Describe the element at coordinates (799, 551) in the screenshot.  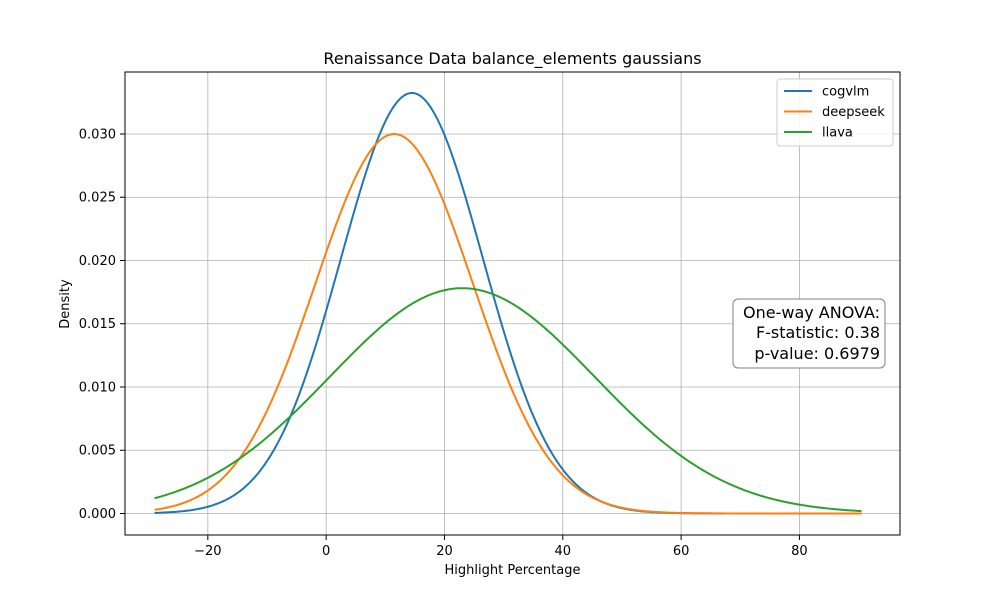
I see `x-tick-label: 80` at that location.